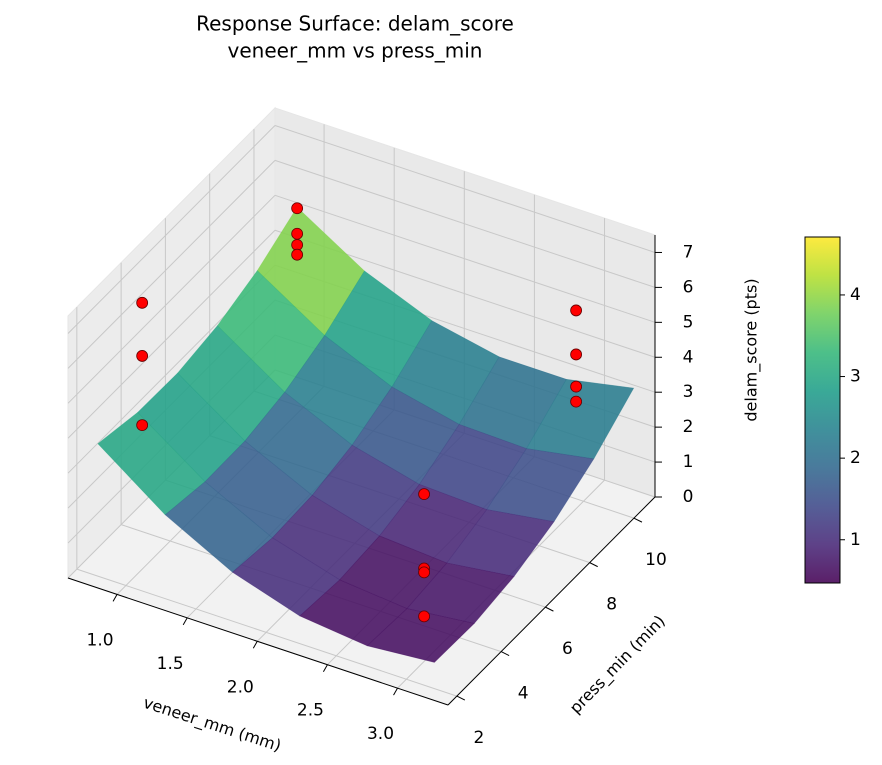  I want to click on y-tick-label: 4, so click(523, 694).